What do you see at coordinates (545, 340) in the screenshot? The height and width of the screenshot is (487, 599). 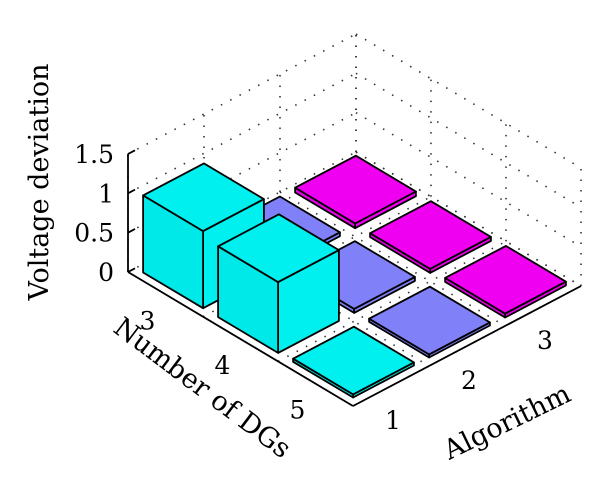 I see `x-tick-label: 3` at bounding box center [545, 340].